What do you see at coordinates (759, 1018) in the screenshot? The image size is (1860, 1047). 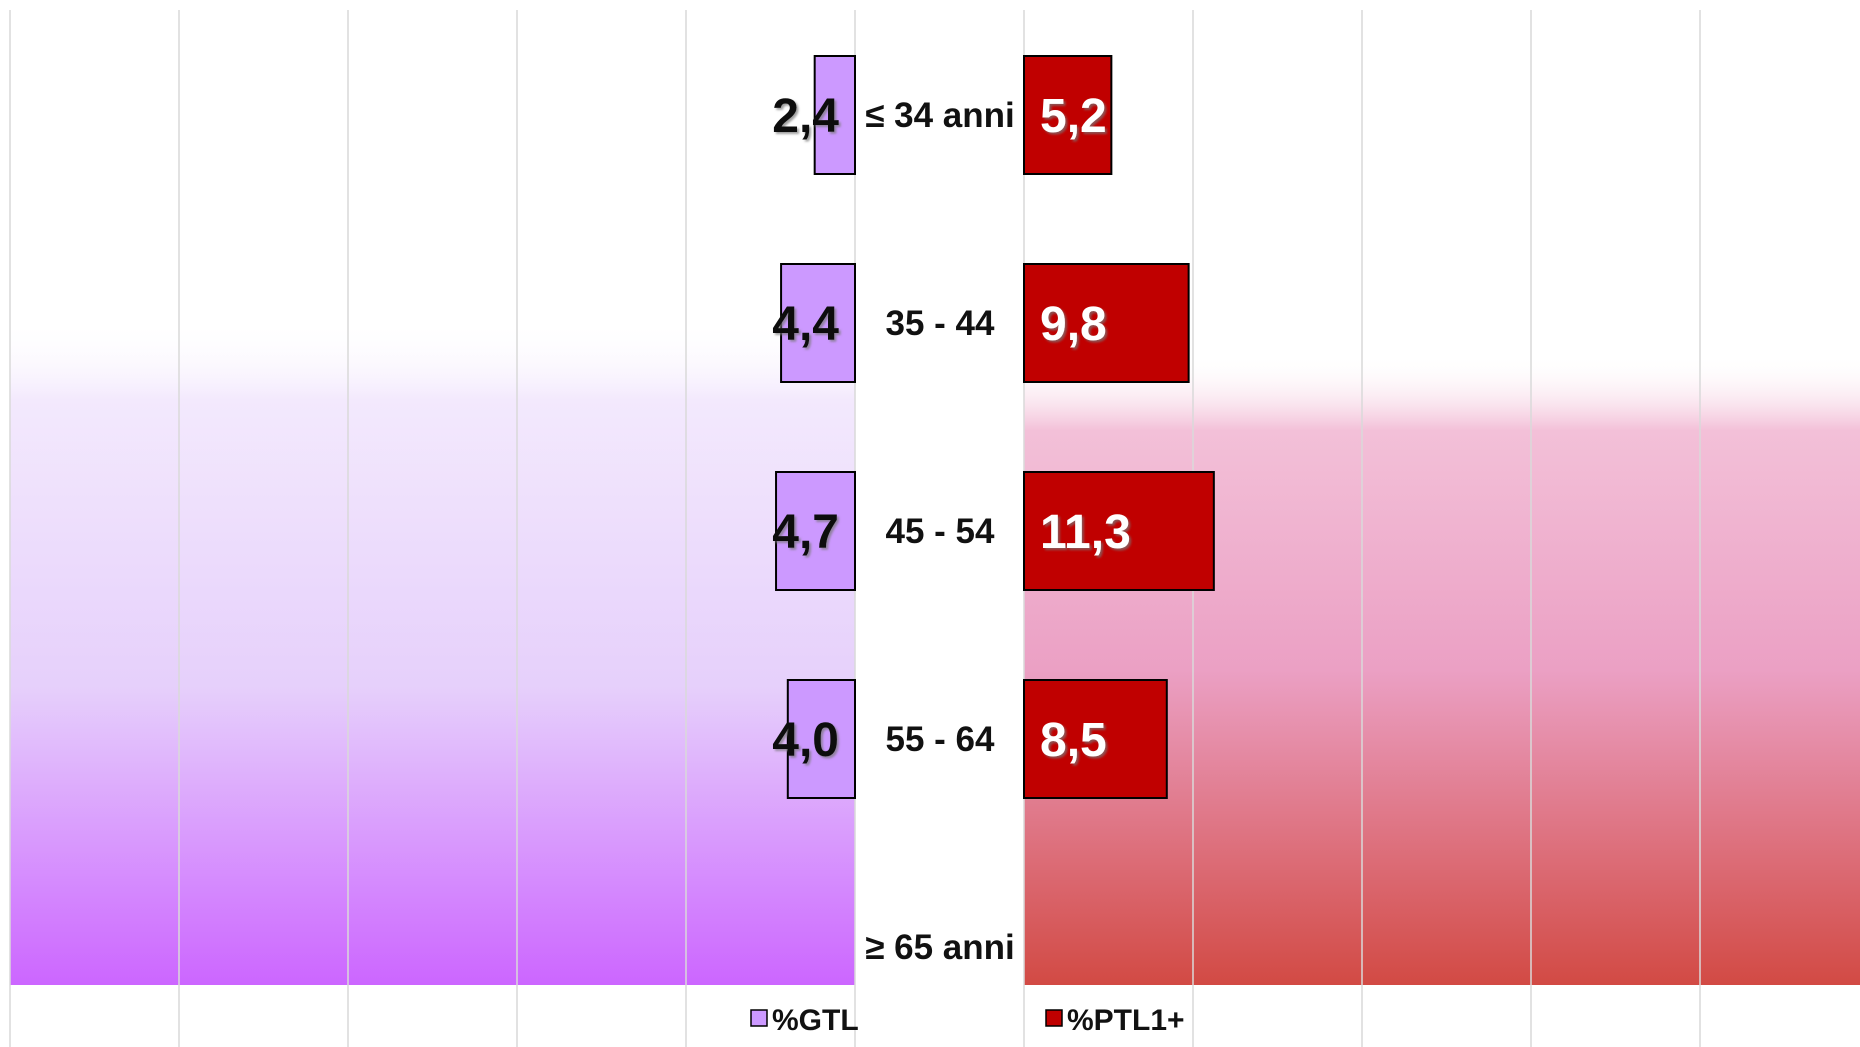 I see `legend-swatch-gtl` at bounding box center [759, 1018].